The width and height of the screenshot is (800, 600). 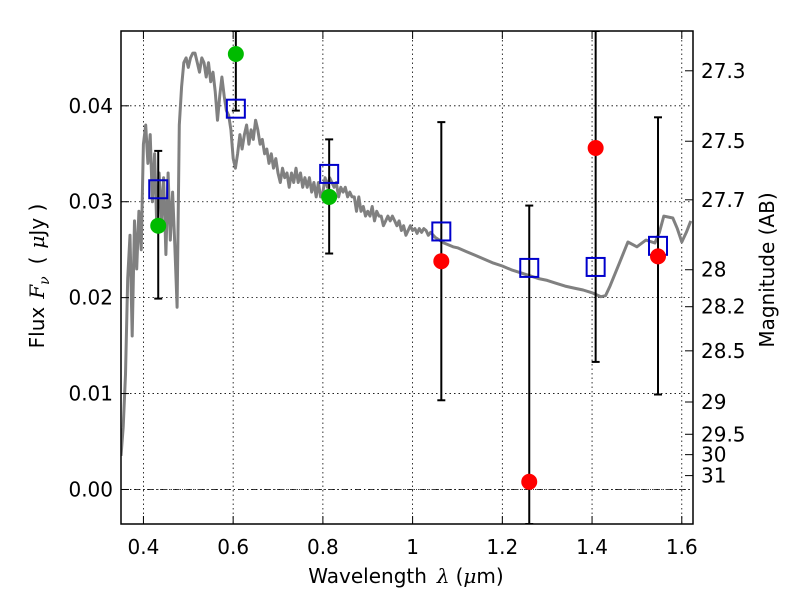 I want to click on mag-tick-label: 29.5, so click(x=723, y=434).